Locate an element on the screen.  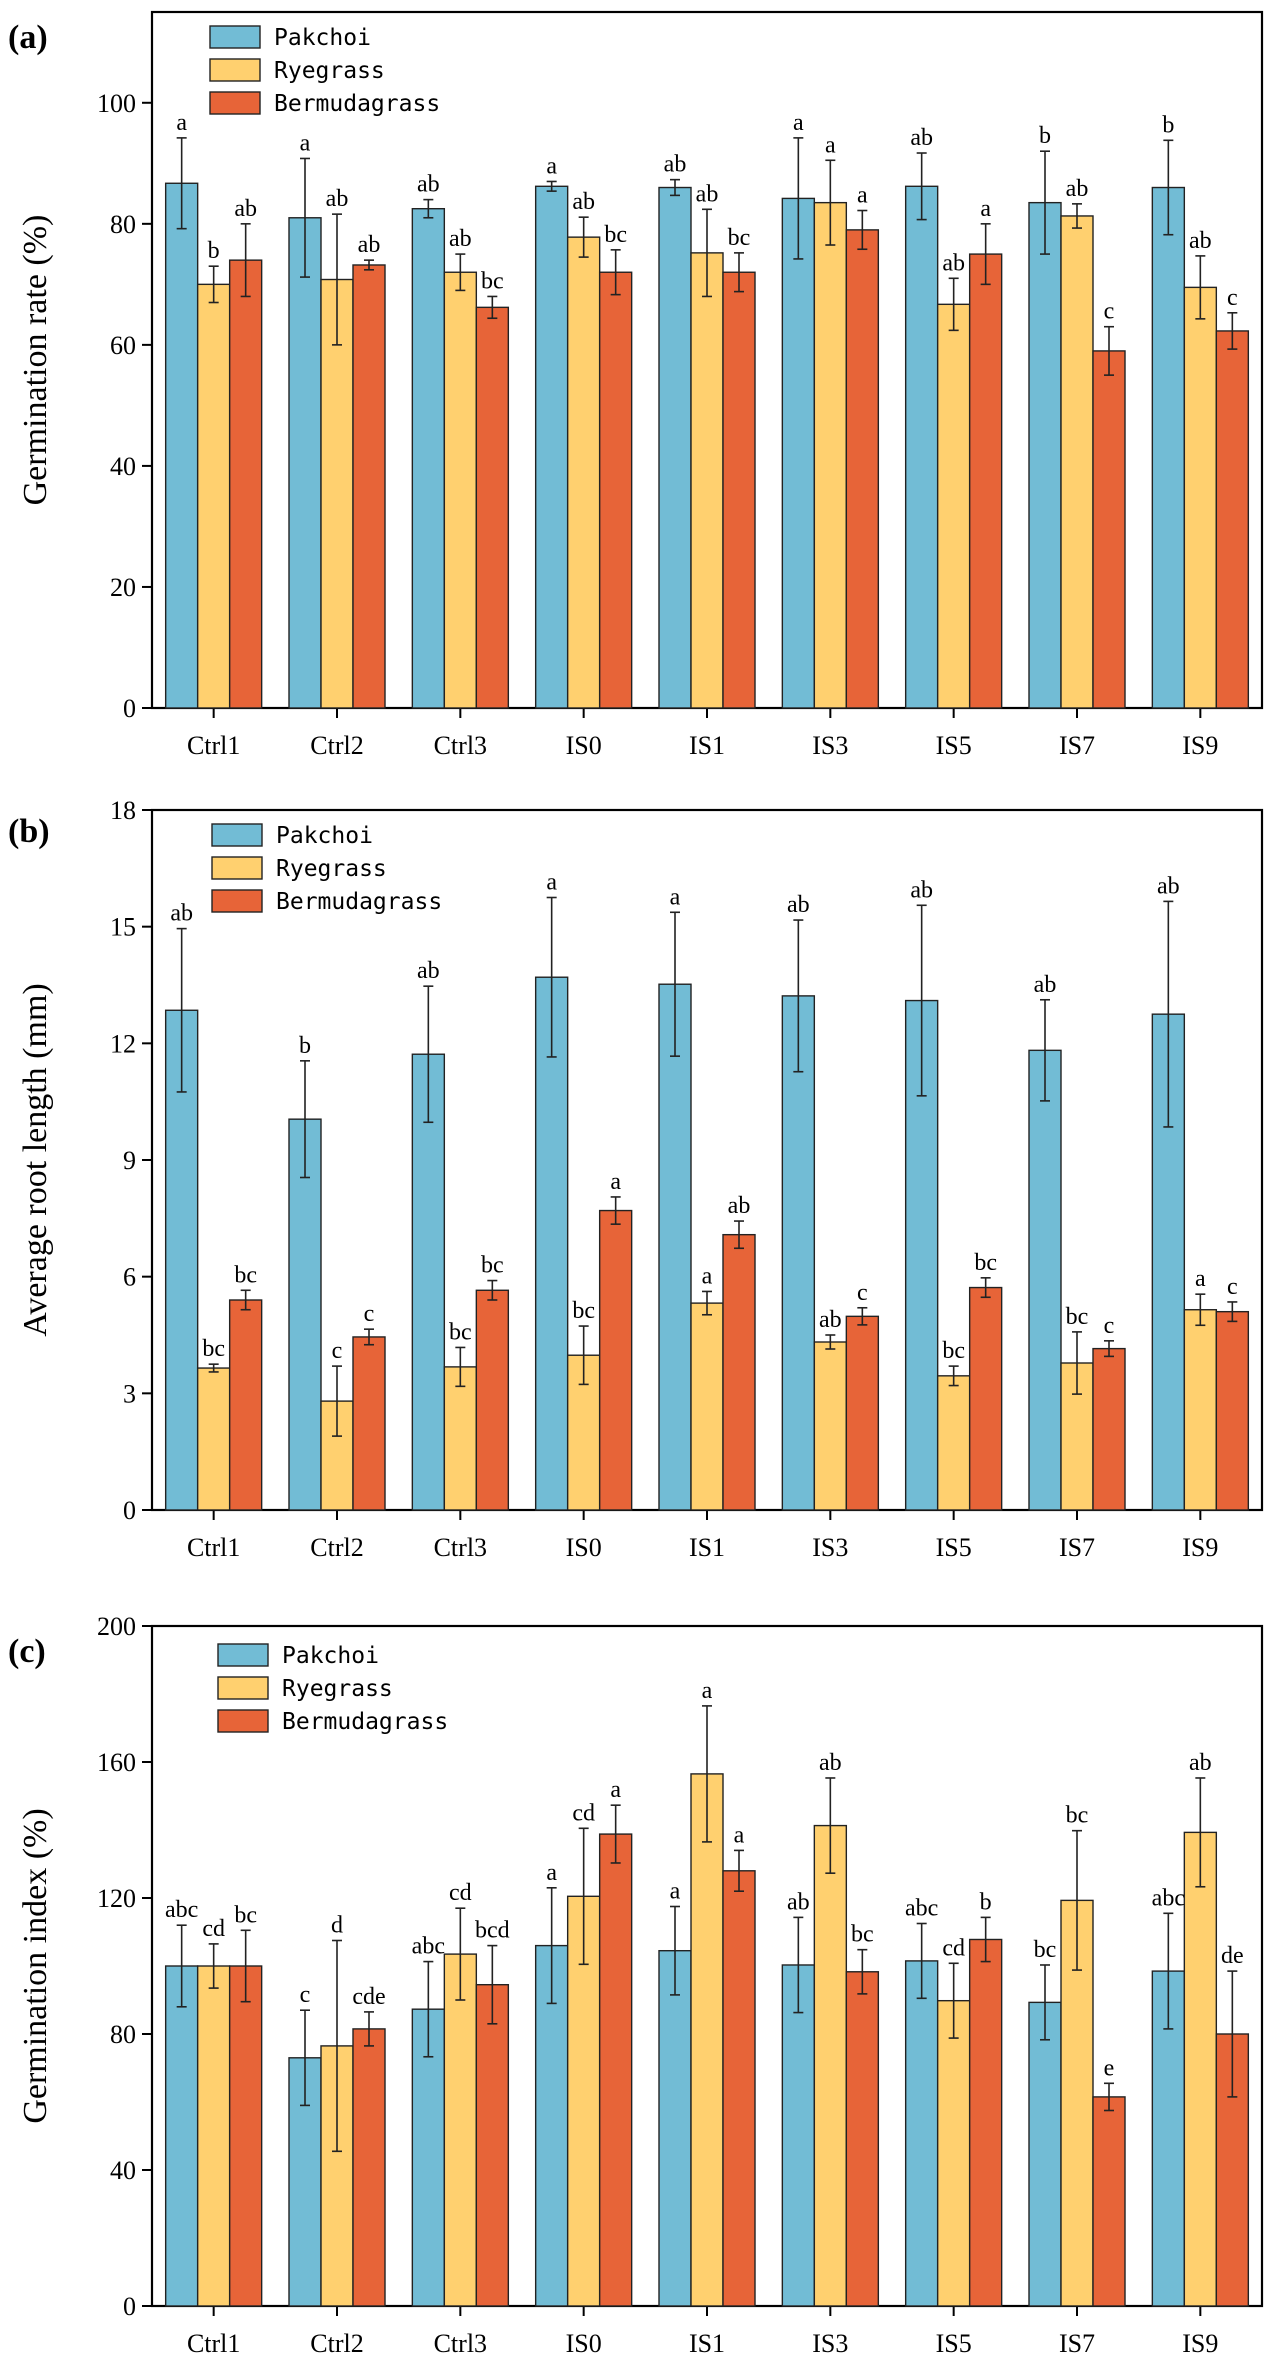
y-tick-label: 18 is located at coordinates (123, 810).